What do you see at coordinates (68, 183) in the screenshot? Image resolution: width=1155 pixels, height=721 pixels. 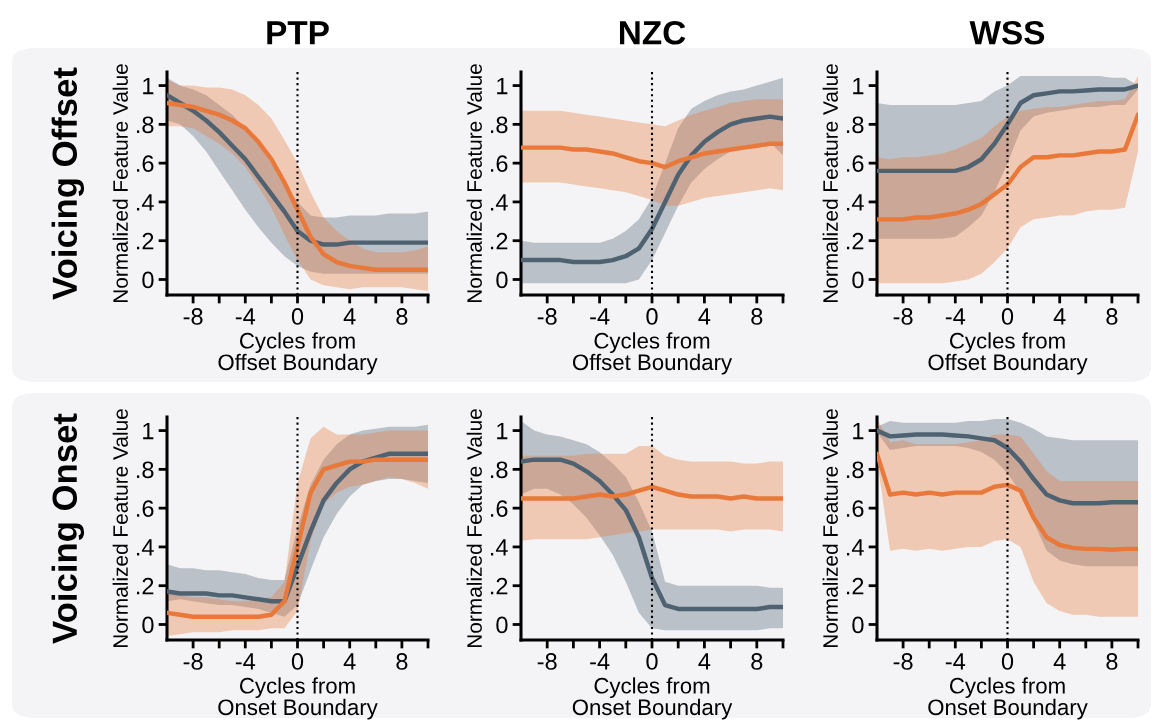 I see `text: Voicing Offset` at bounding box center [68, 183].